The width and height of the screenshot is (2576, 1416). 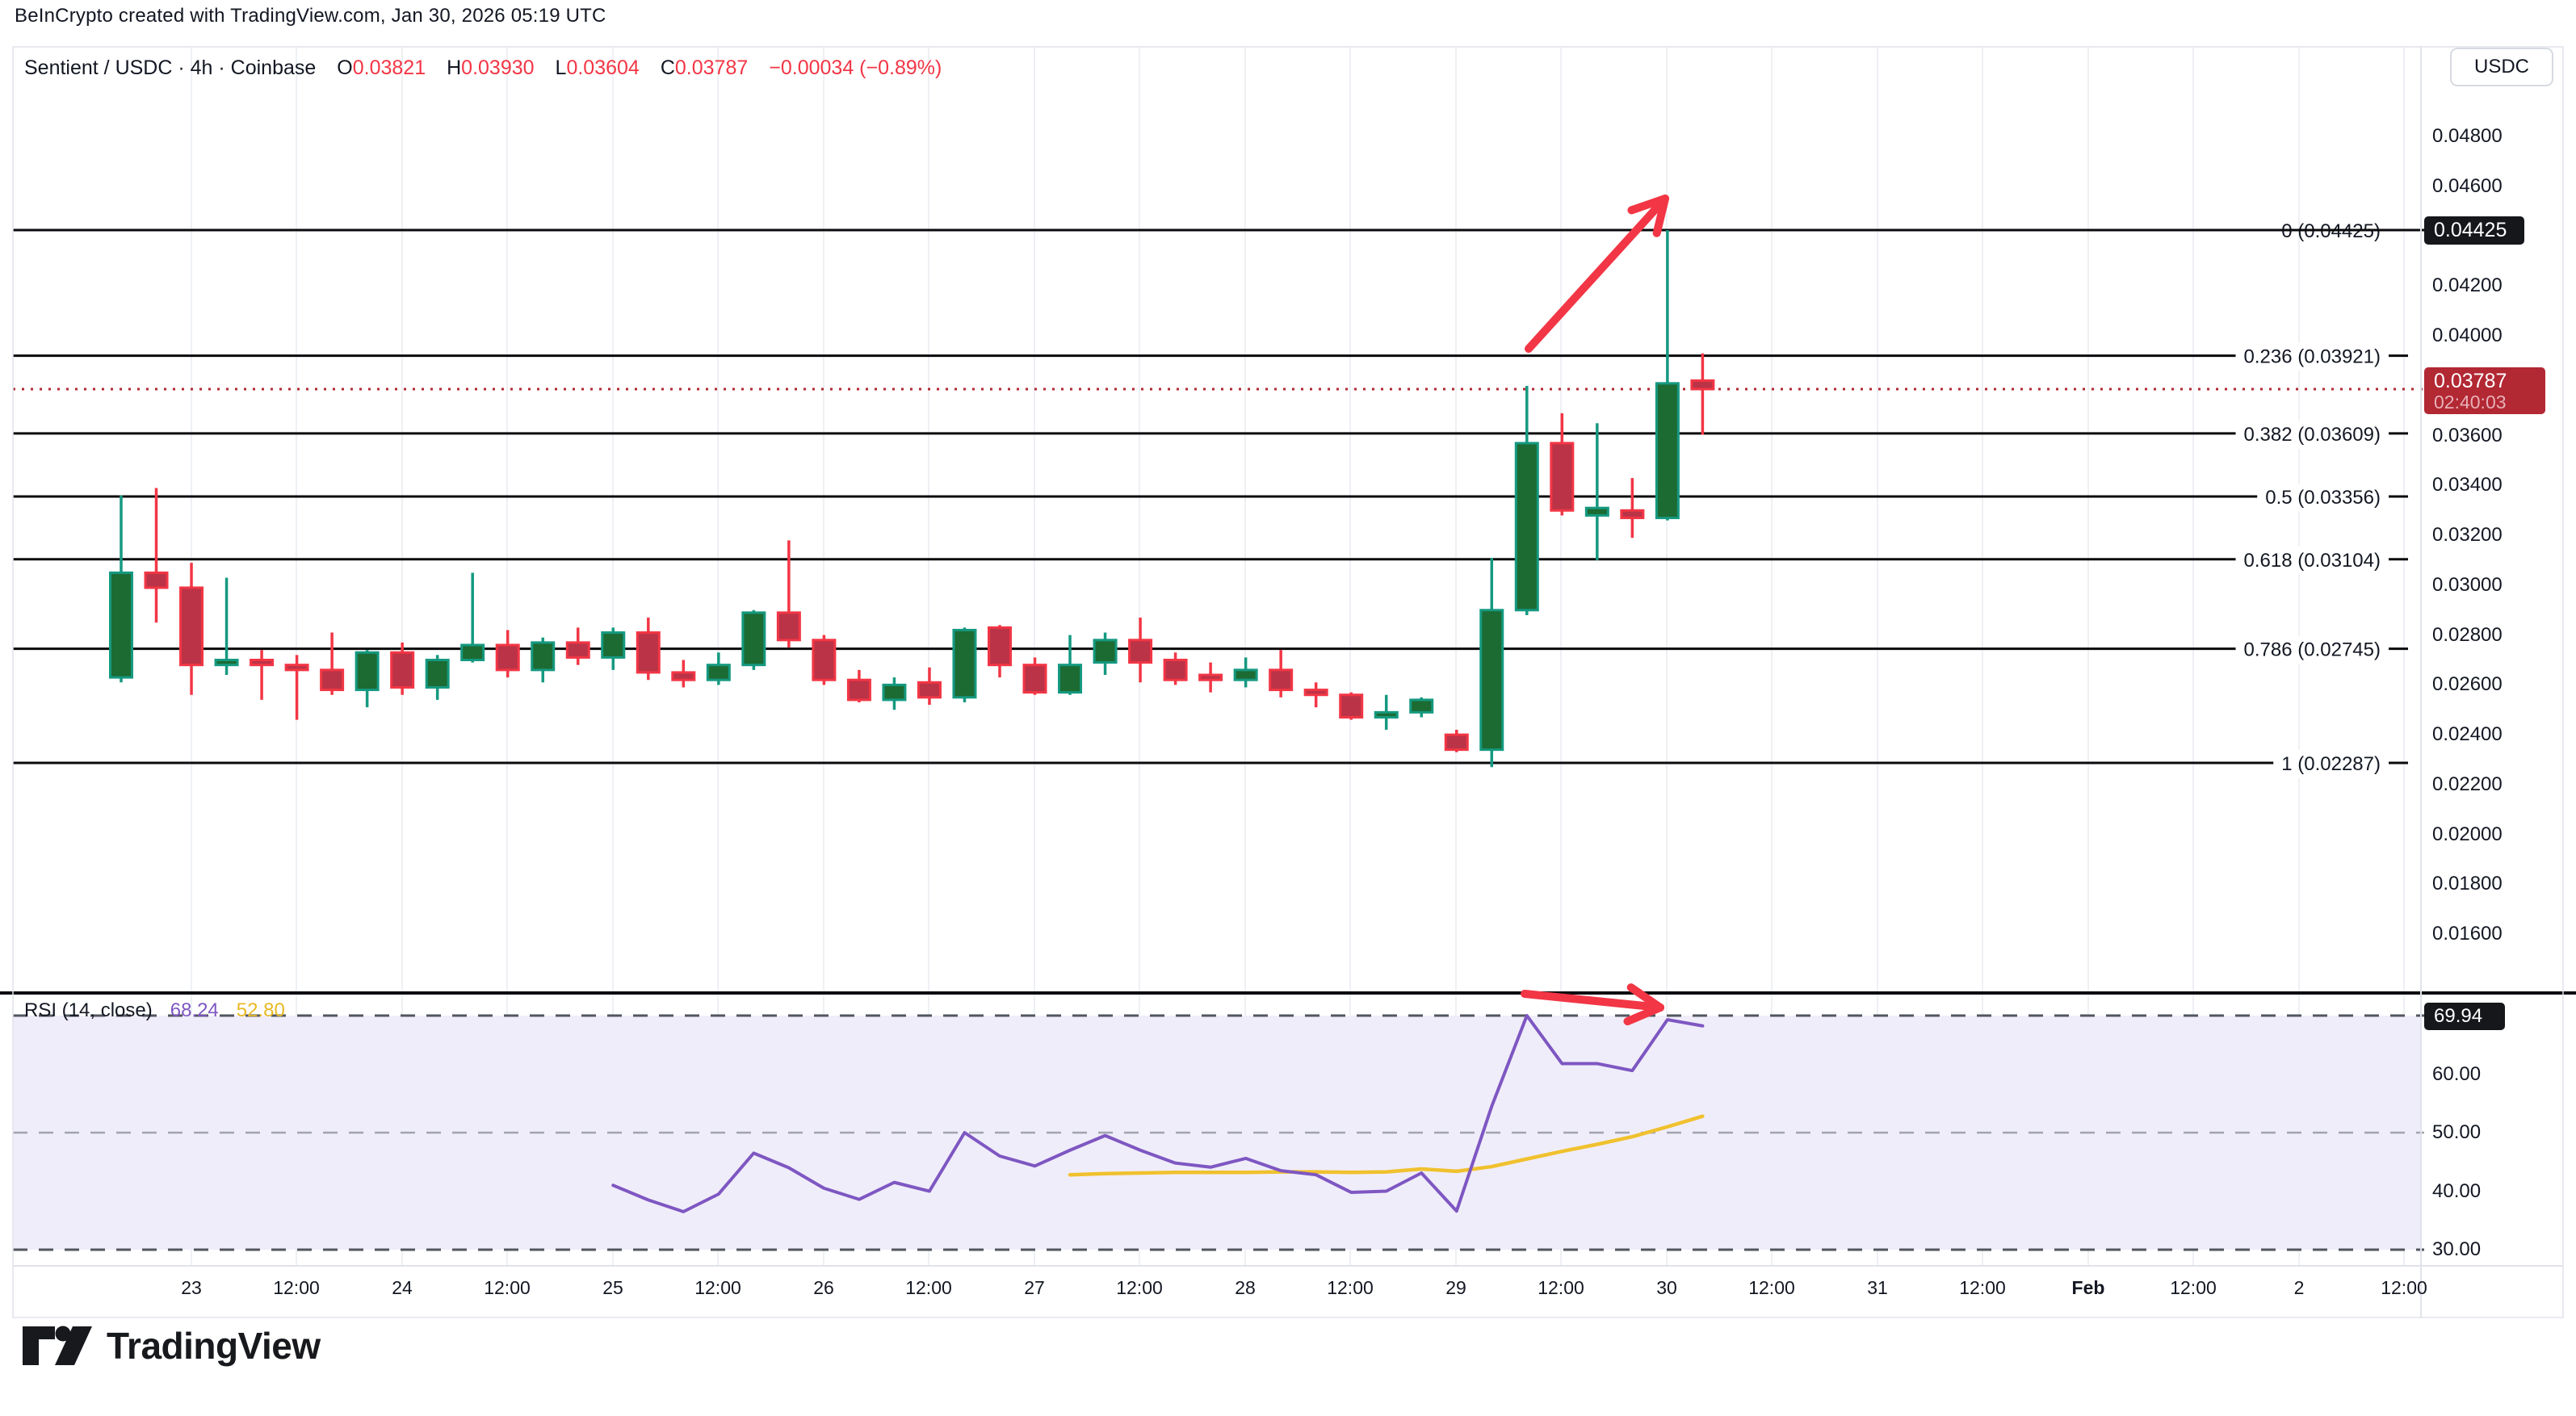 What do you see at coordinates (2323, 498) in the screenshot?
I see `fib-label-0.5: 0.5 (0.03356)` at bounding box center [2323, 498].